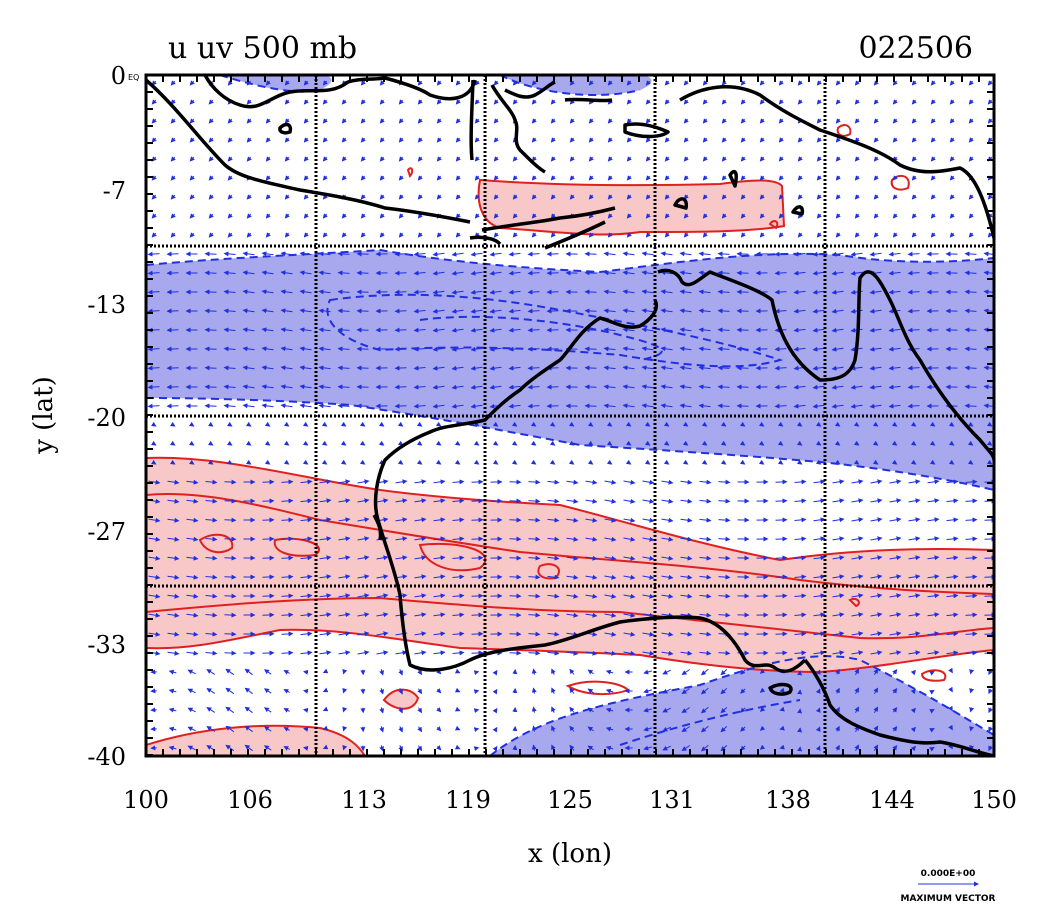 Image resolution: width=1056 pixels, height=907 pixels. What do you see at coordinates (106, 645) in the screenshot?
I see `y-tick-label: -33` at bounding box center [106, 645].